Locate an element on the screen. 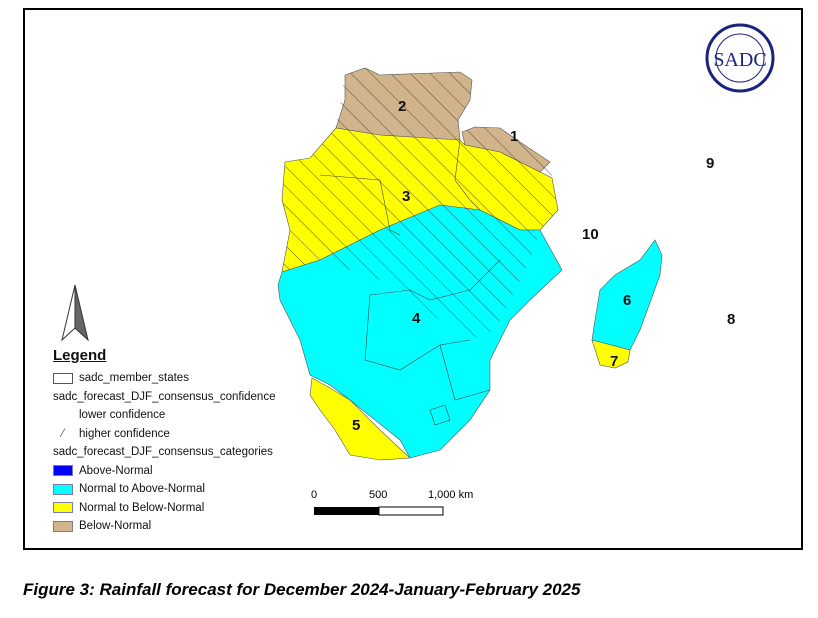 The width and height of the screenshot is (818, 618). region-label-10: 10 is located at coordinates (590, 234).